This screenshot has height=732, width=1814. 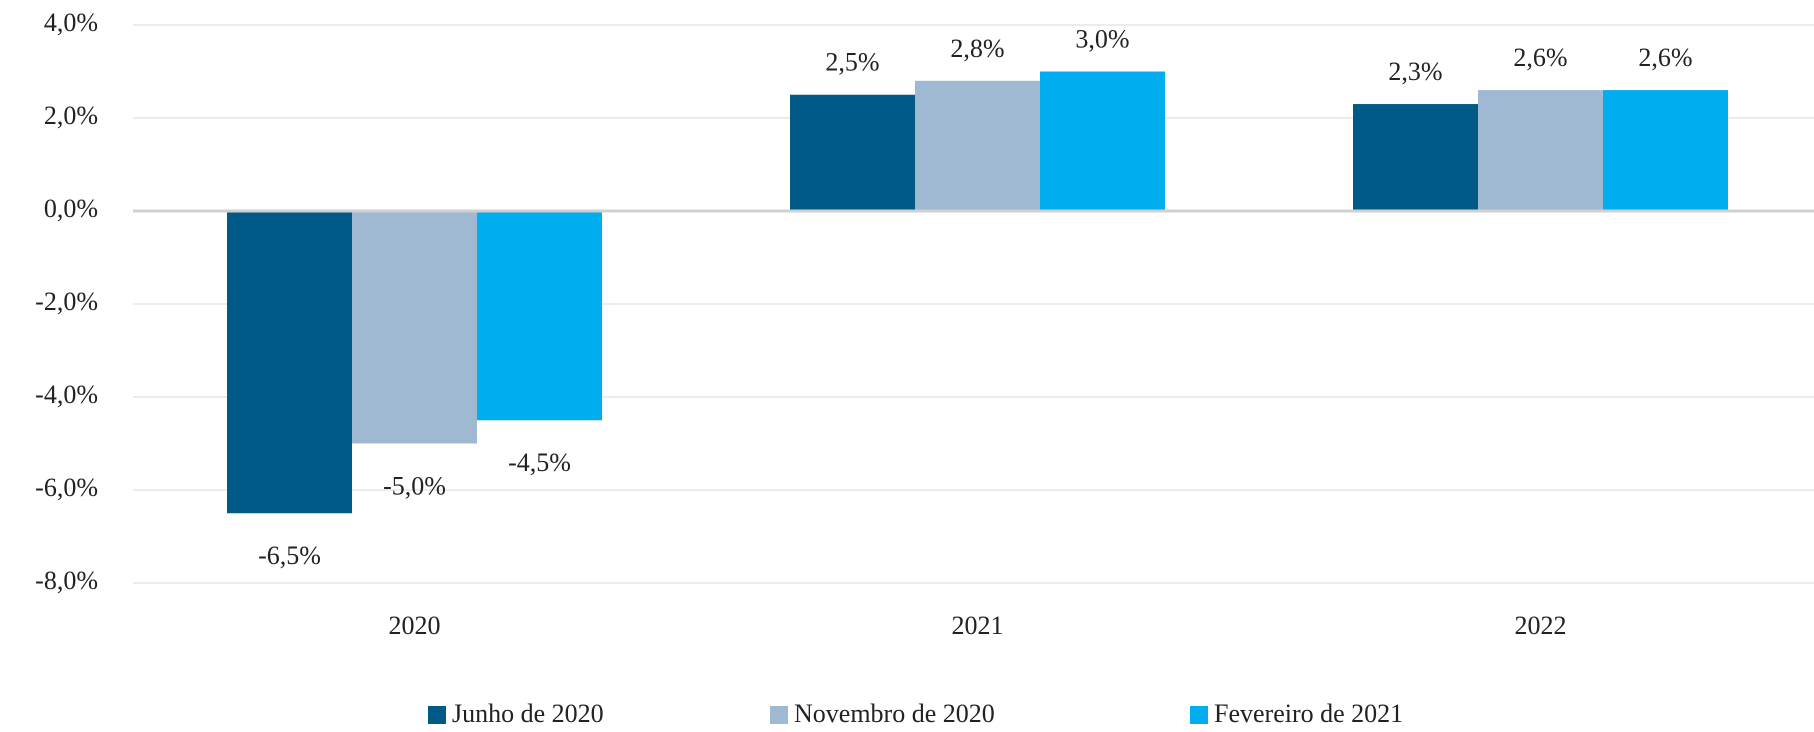 What do you see at coordinates (66, 301) in the screenshot?
I see `y-tick-label: -2,0%` at bounding box center [66, 301].